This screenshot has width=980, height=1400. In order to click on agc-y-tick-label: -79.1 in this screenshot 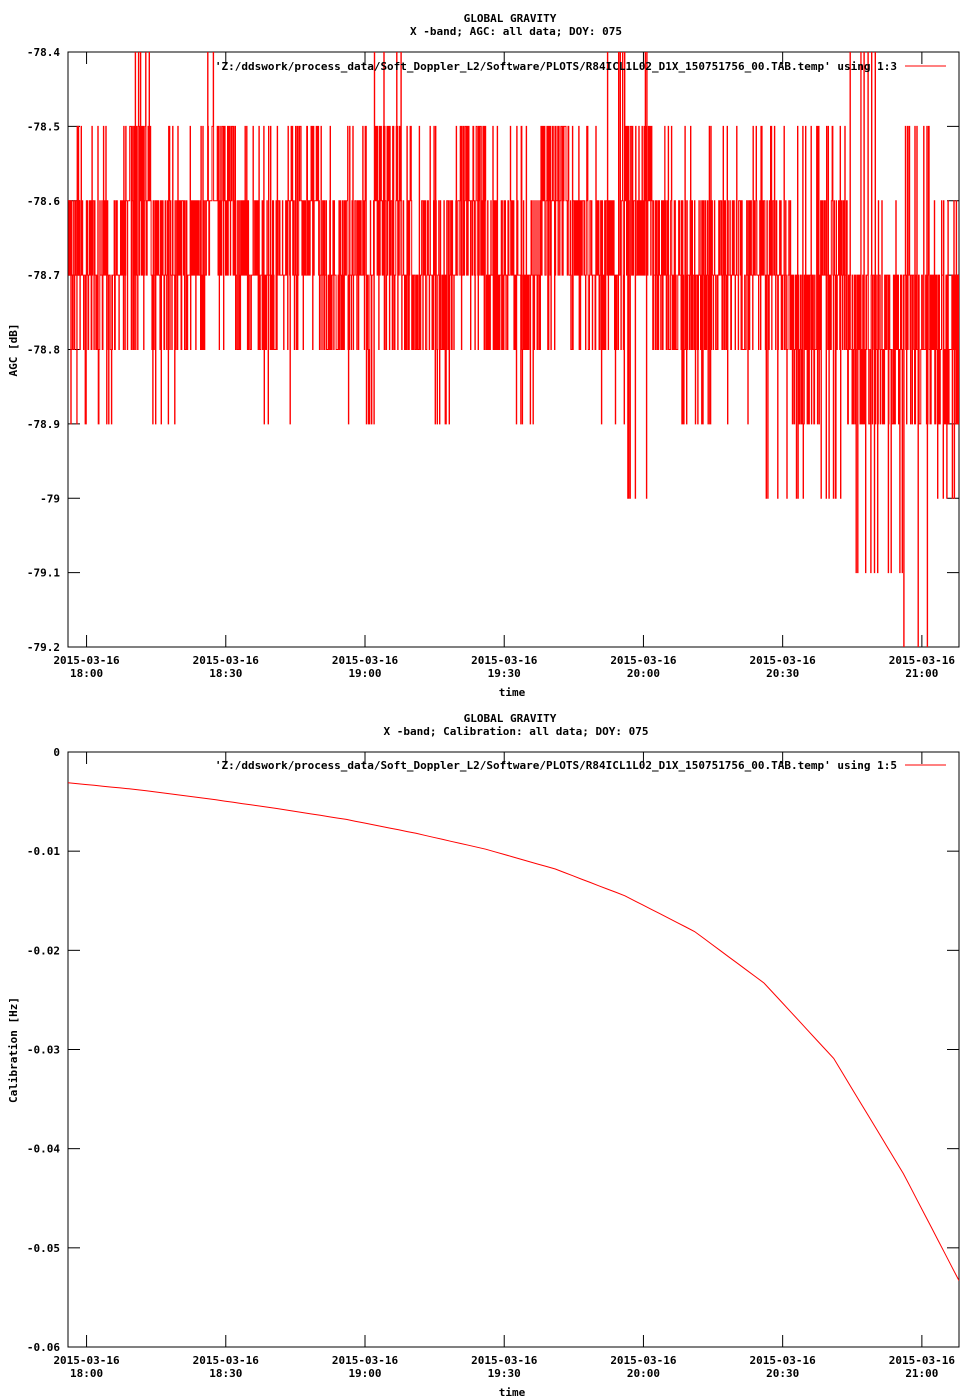, I will do `click(43, 573)`.